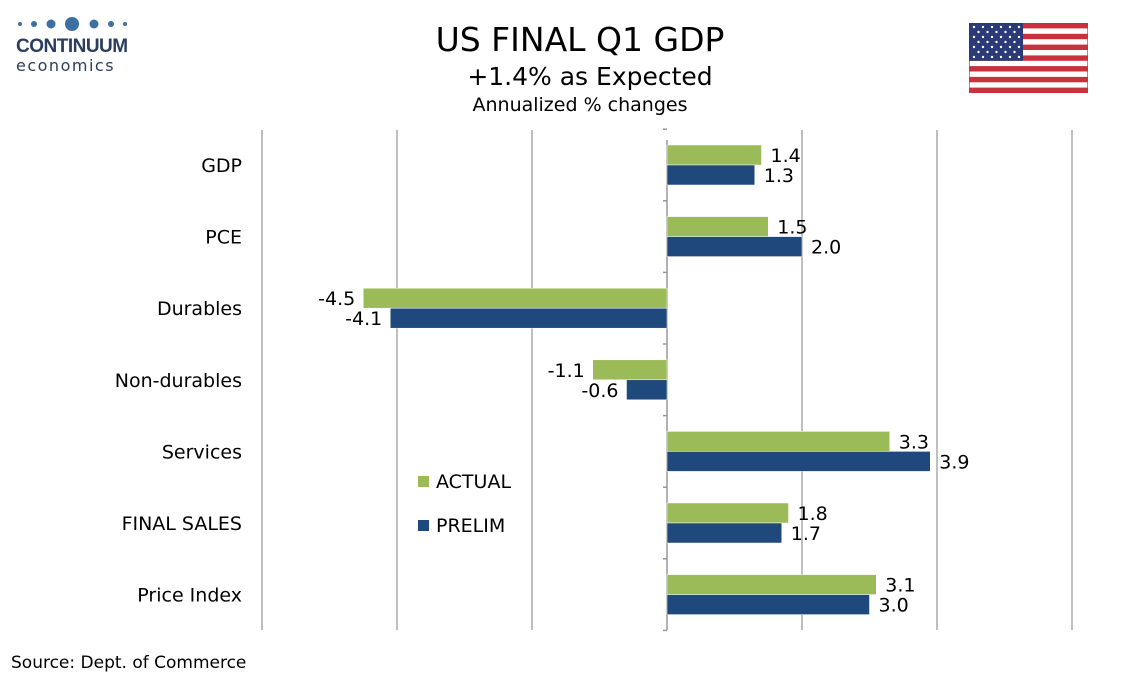 This screenshot has width=1134, height=680. What do you see at coordinates (914, 442) in the screenshot?
I see `data-label: 3.3` at bounding box center [914, 442].